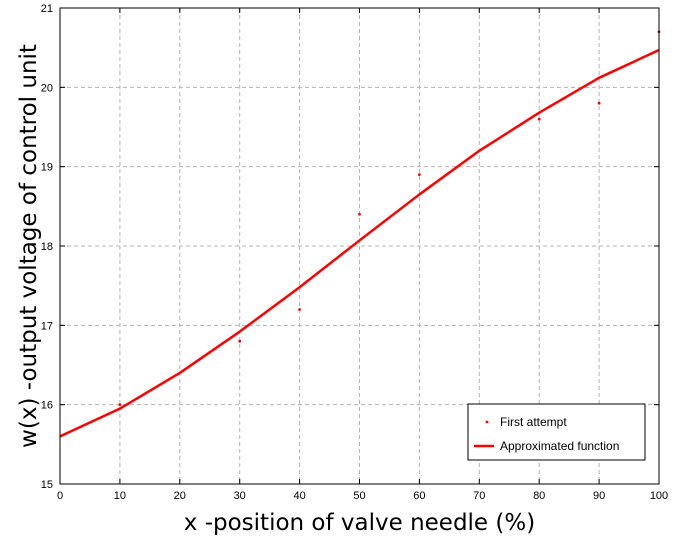 The image size is (682, 538). I want to click on y-tick-label: 19, so click(47, 168).